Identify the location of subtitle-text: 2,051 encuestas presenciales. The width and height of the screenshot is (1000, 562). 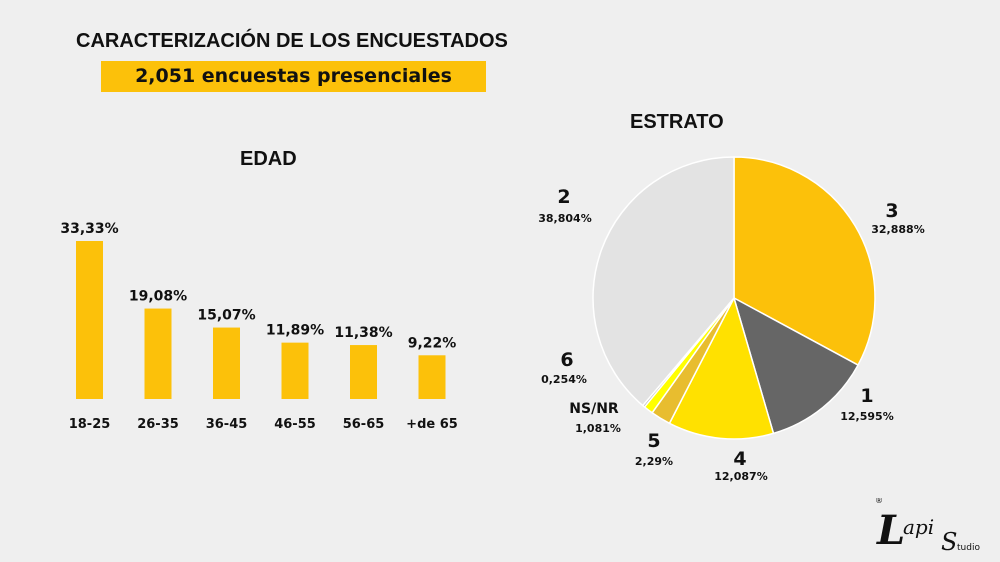
(293, 76).